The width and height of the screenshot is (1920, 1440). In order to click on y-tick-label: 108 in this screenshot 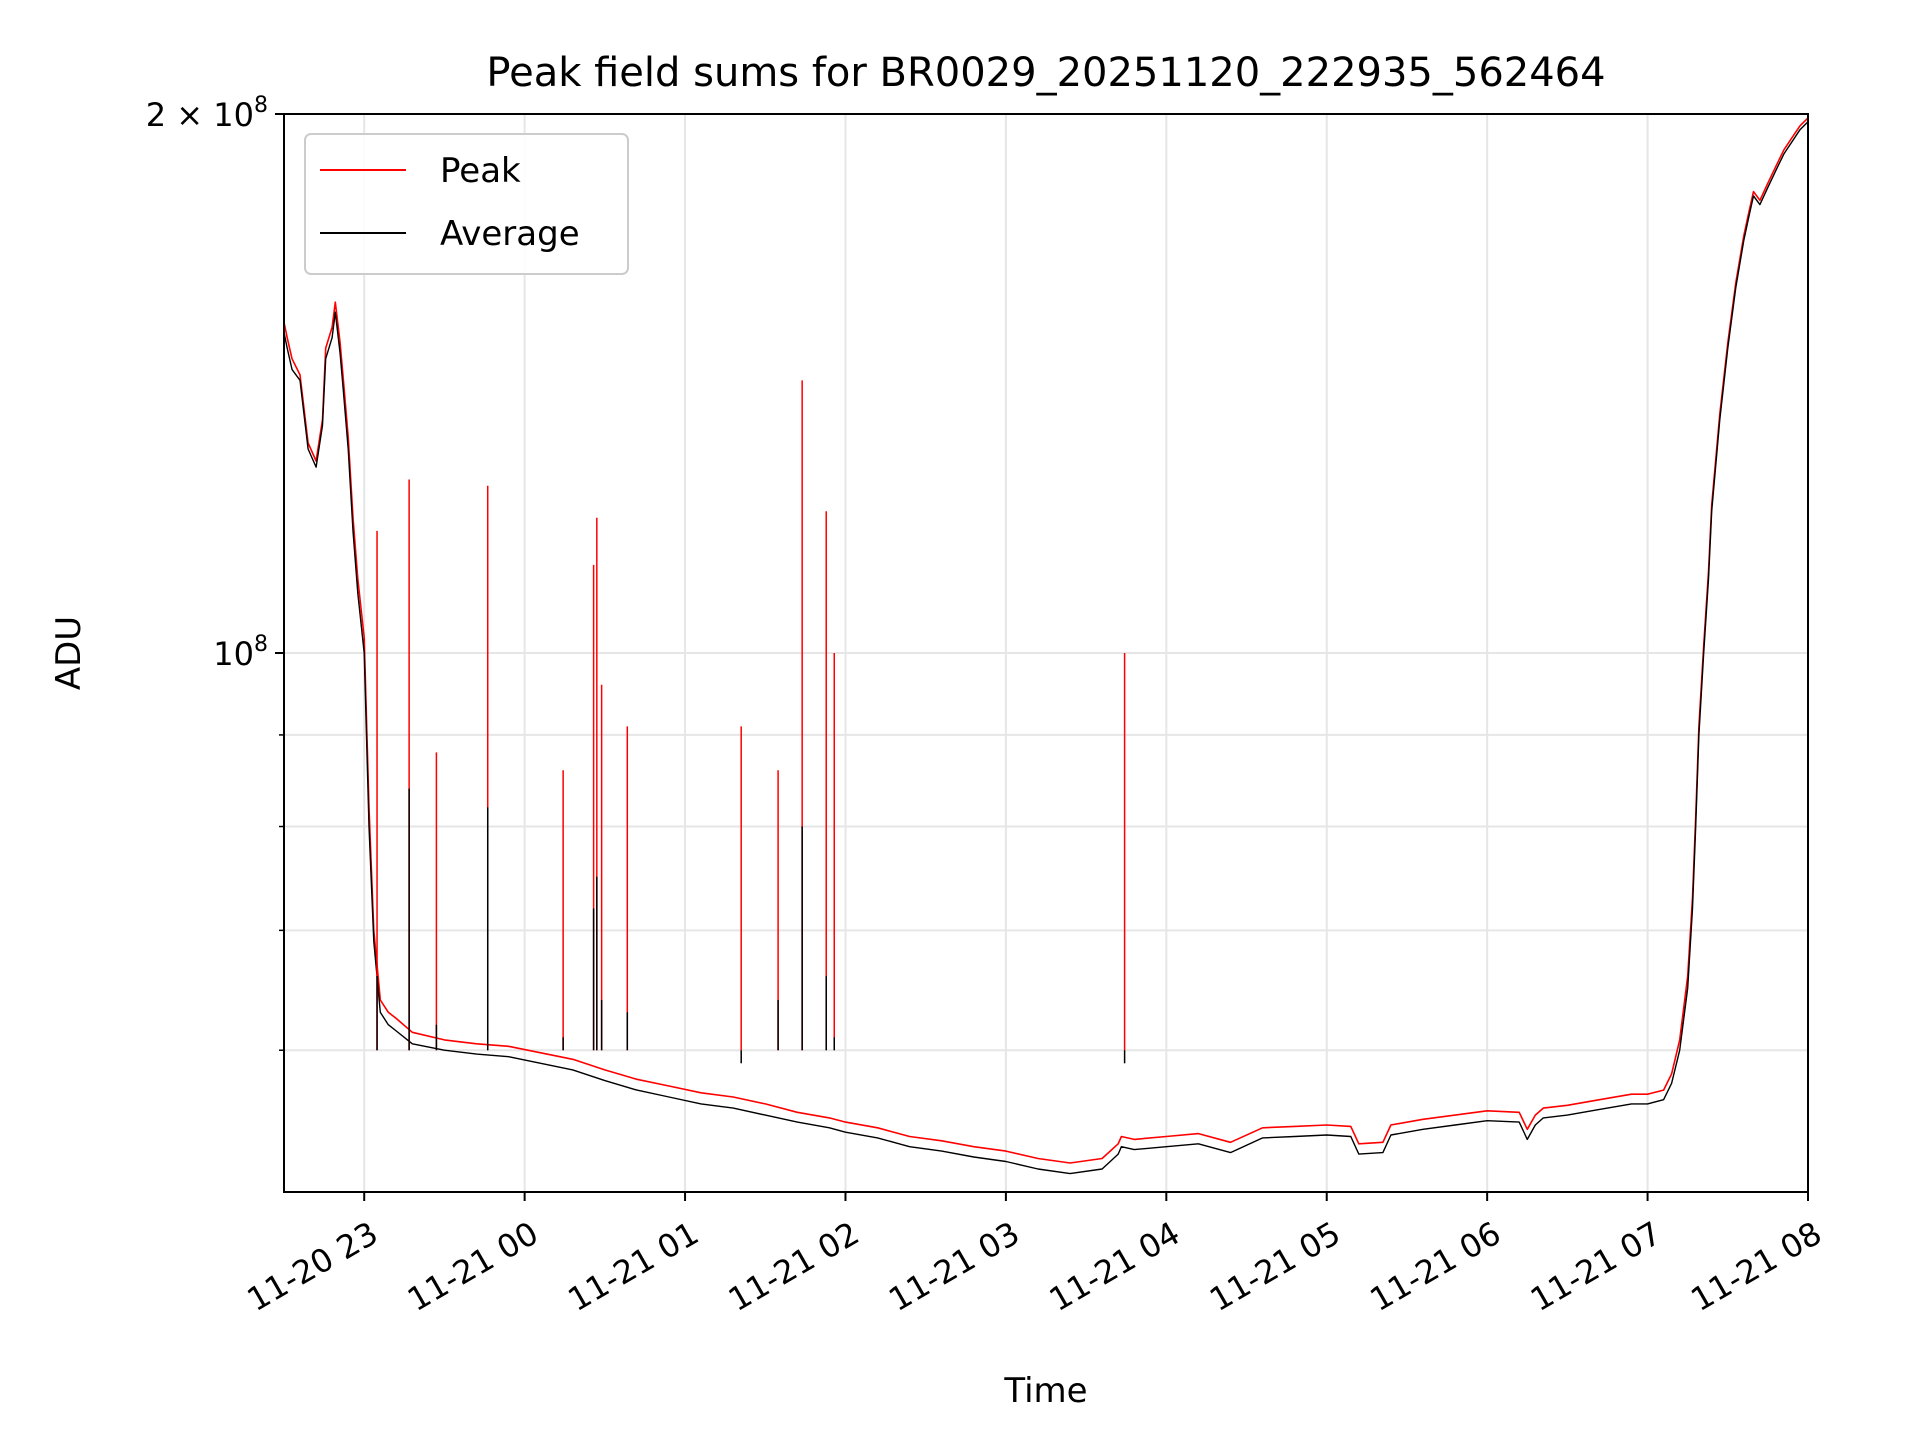, I will do `click(240, 652)`.